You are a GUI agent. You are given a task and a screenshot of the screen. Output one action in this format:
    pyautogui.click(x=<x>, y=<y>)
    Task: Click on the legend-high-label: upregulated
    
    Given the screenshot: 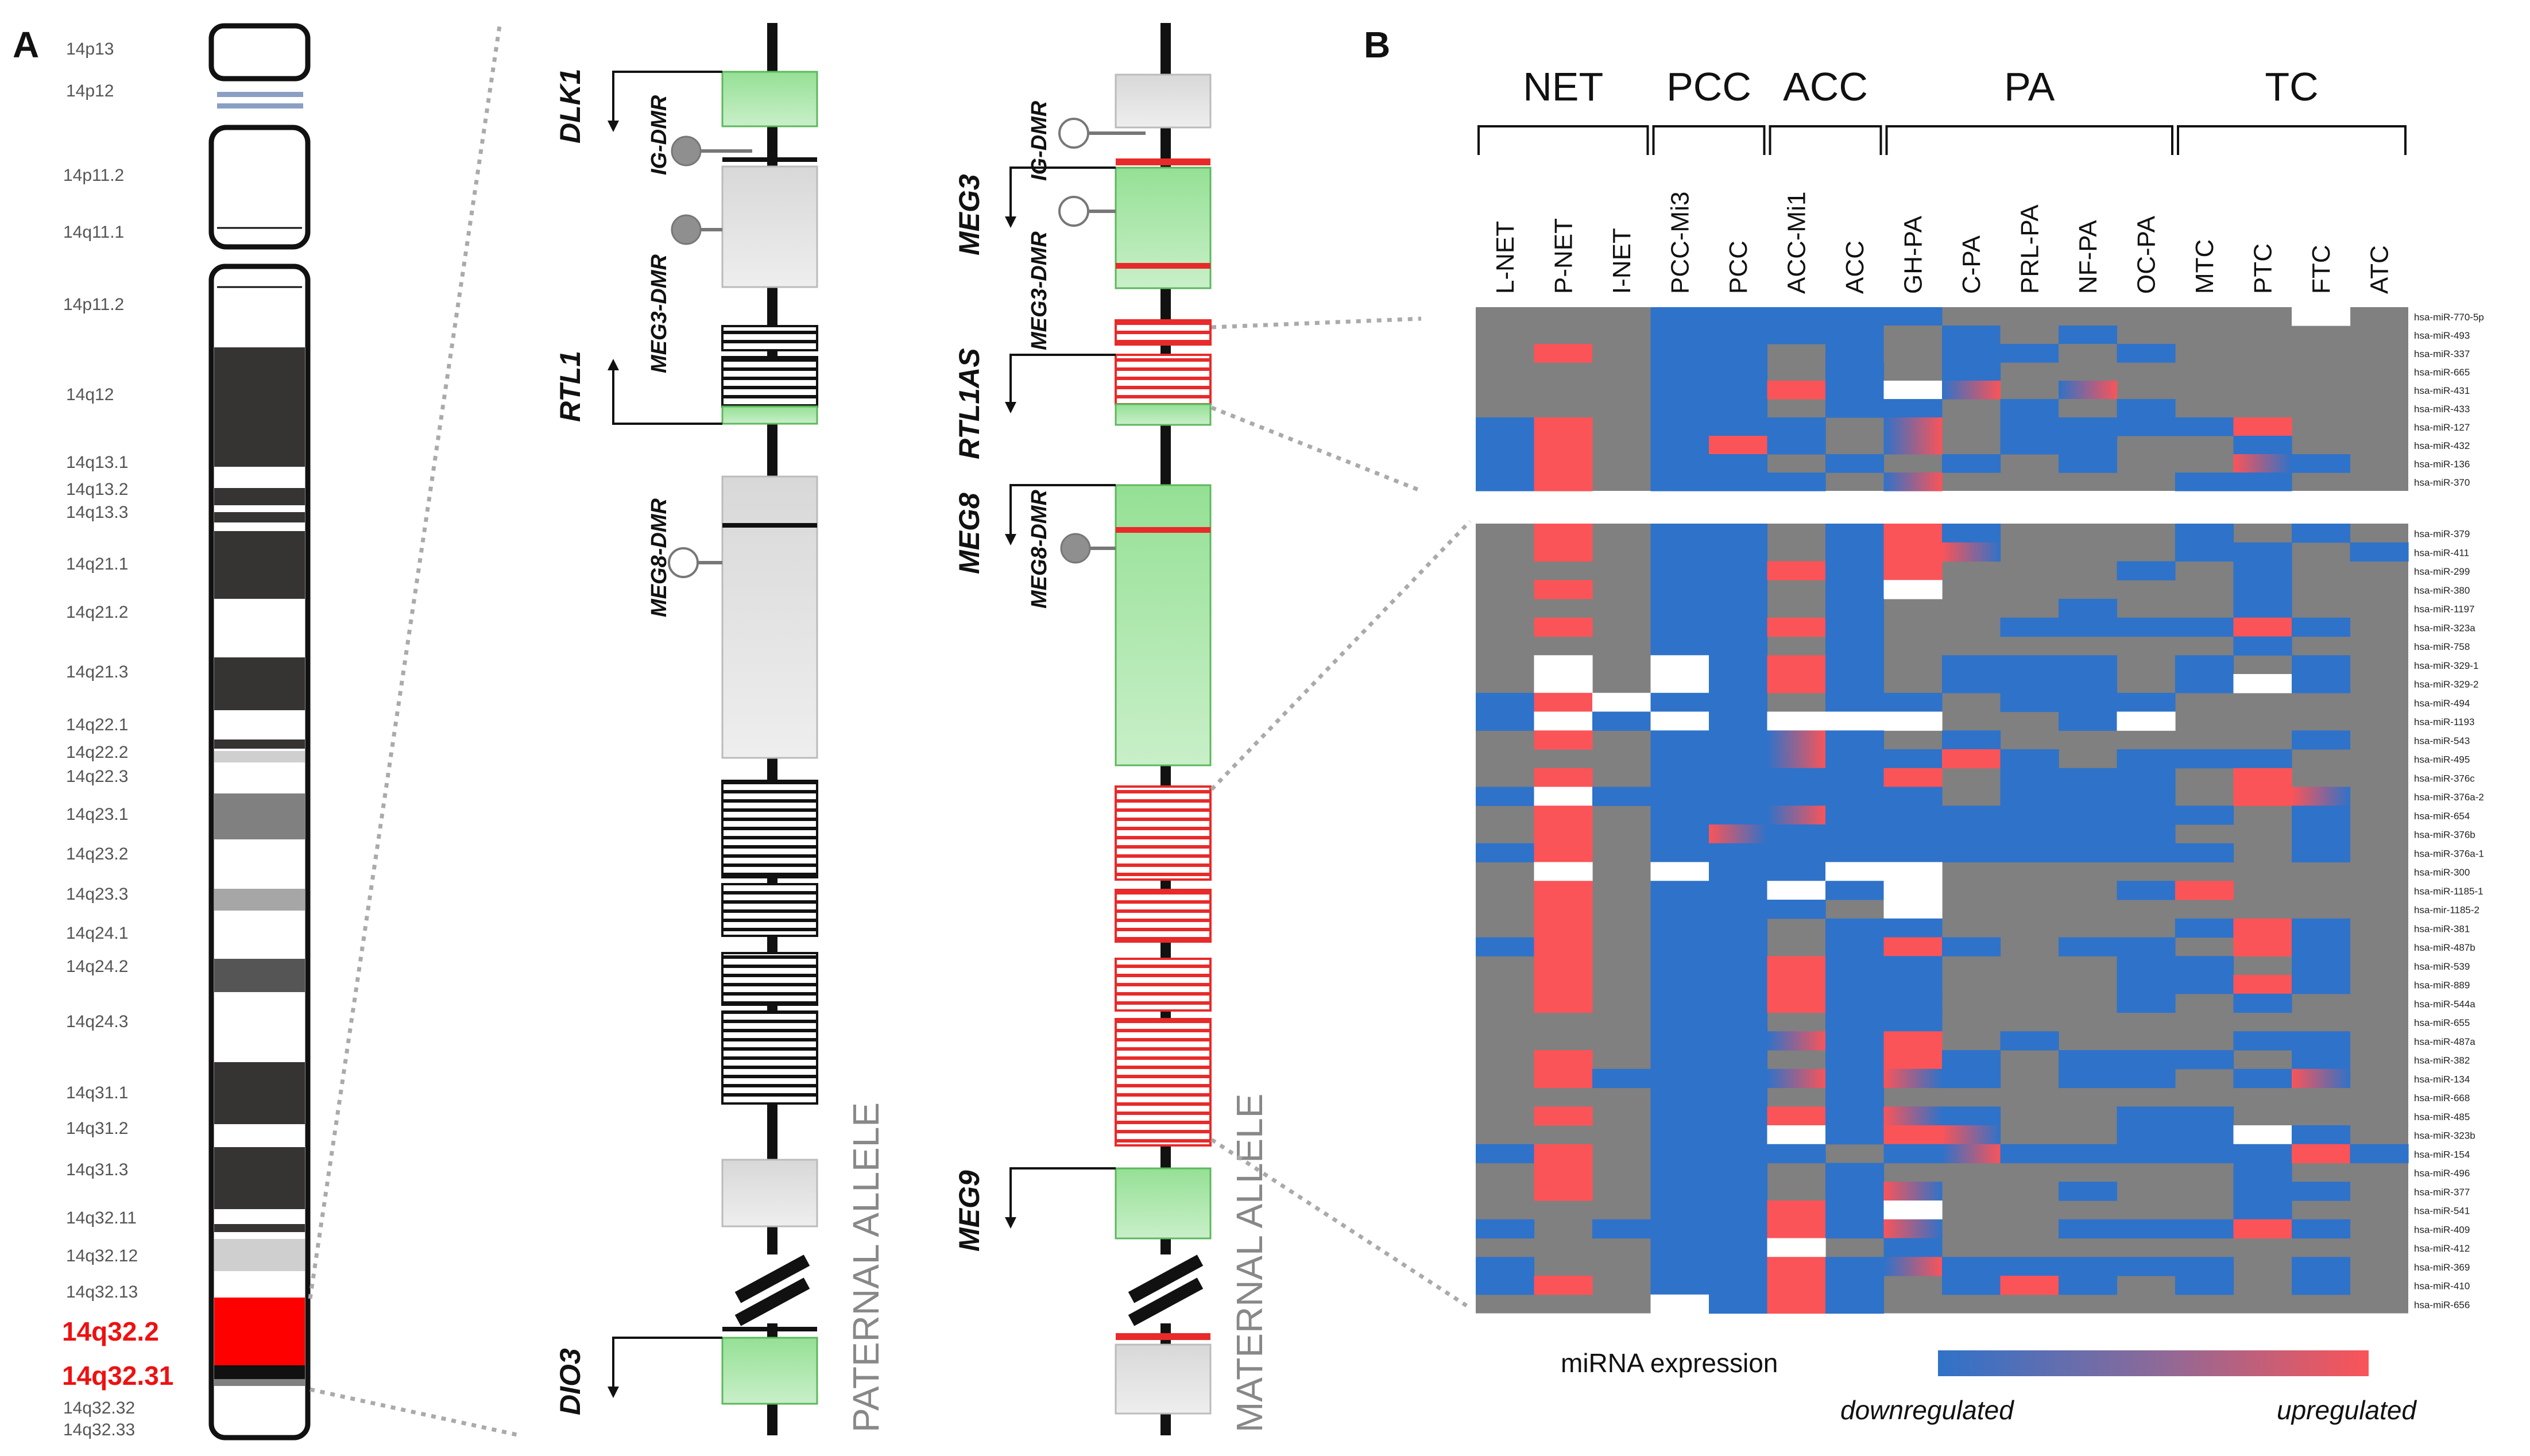 What is the action you would take?
    pyautogui.click(x=2347, y=1410)
    